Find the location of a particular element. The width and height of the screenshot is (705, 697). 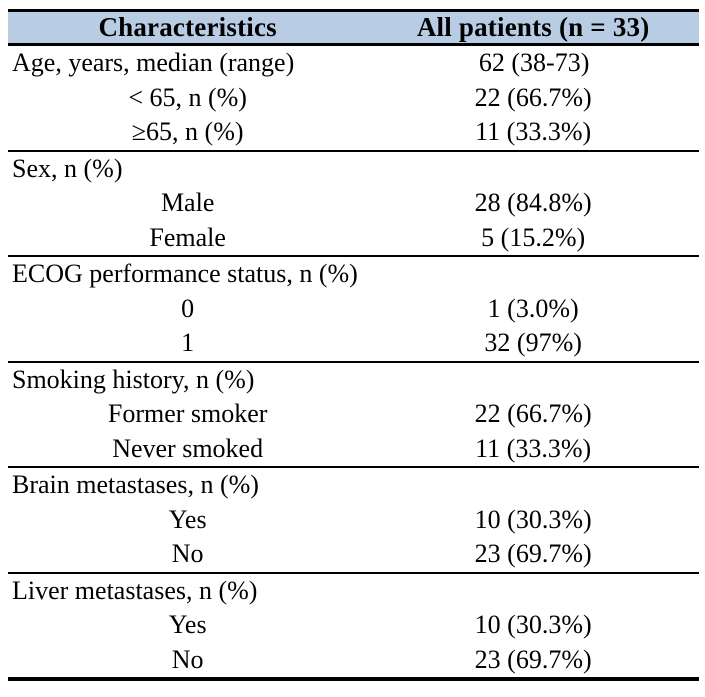

table-section: Sex, n (%) Male 28 (84.8%) Female 5 (15.2%) is located at coordinates (353, 204).